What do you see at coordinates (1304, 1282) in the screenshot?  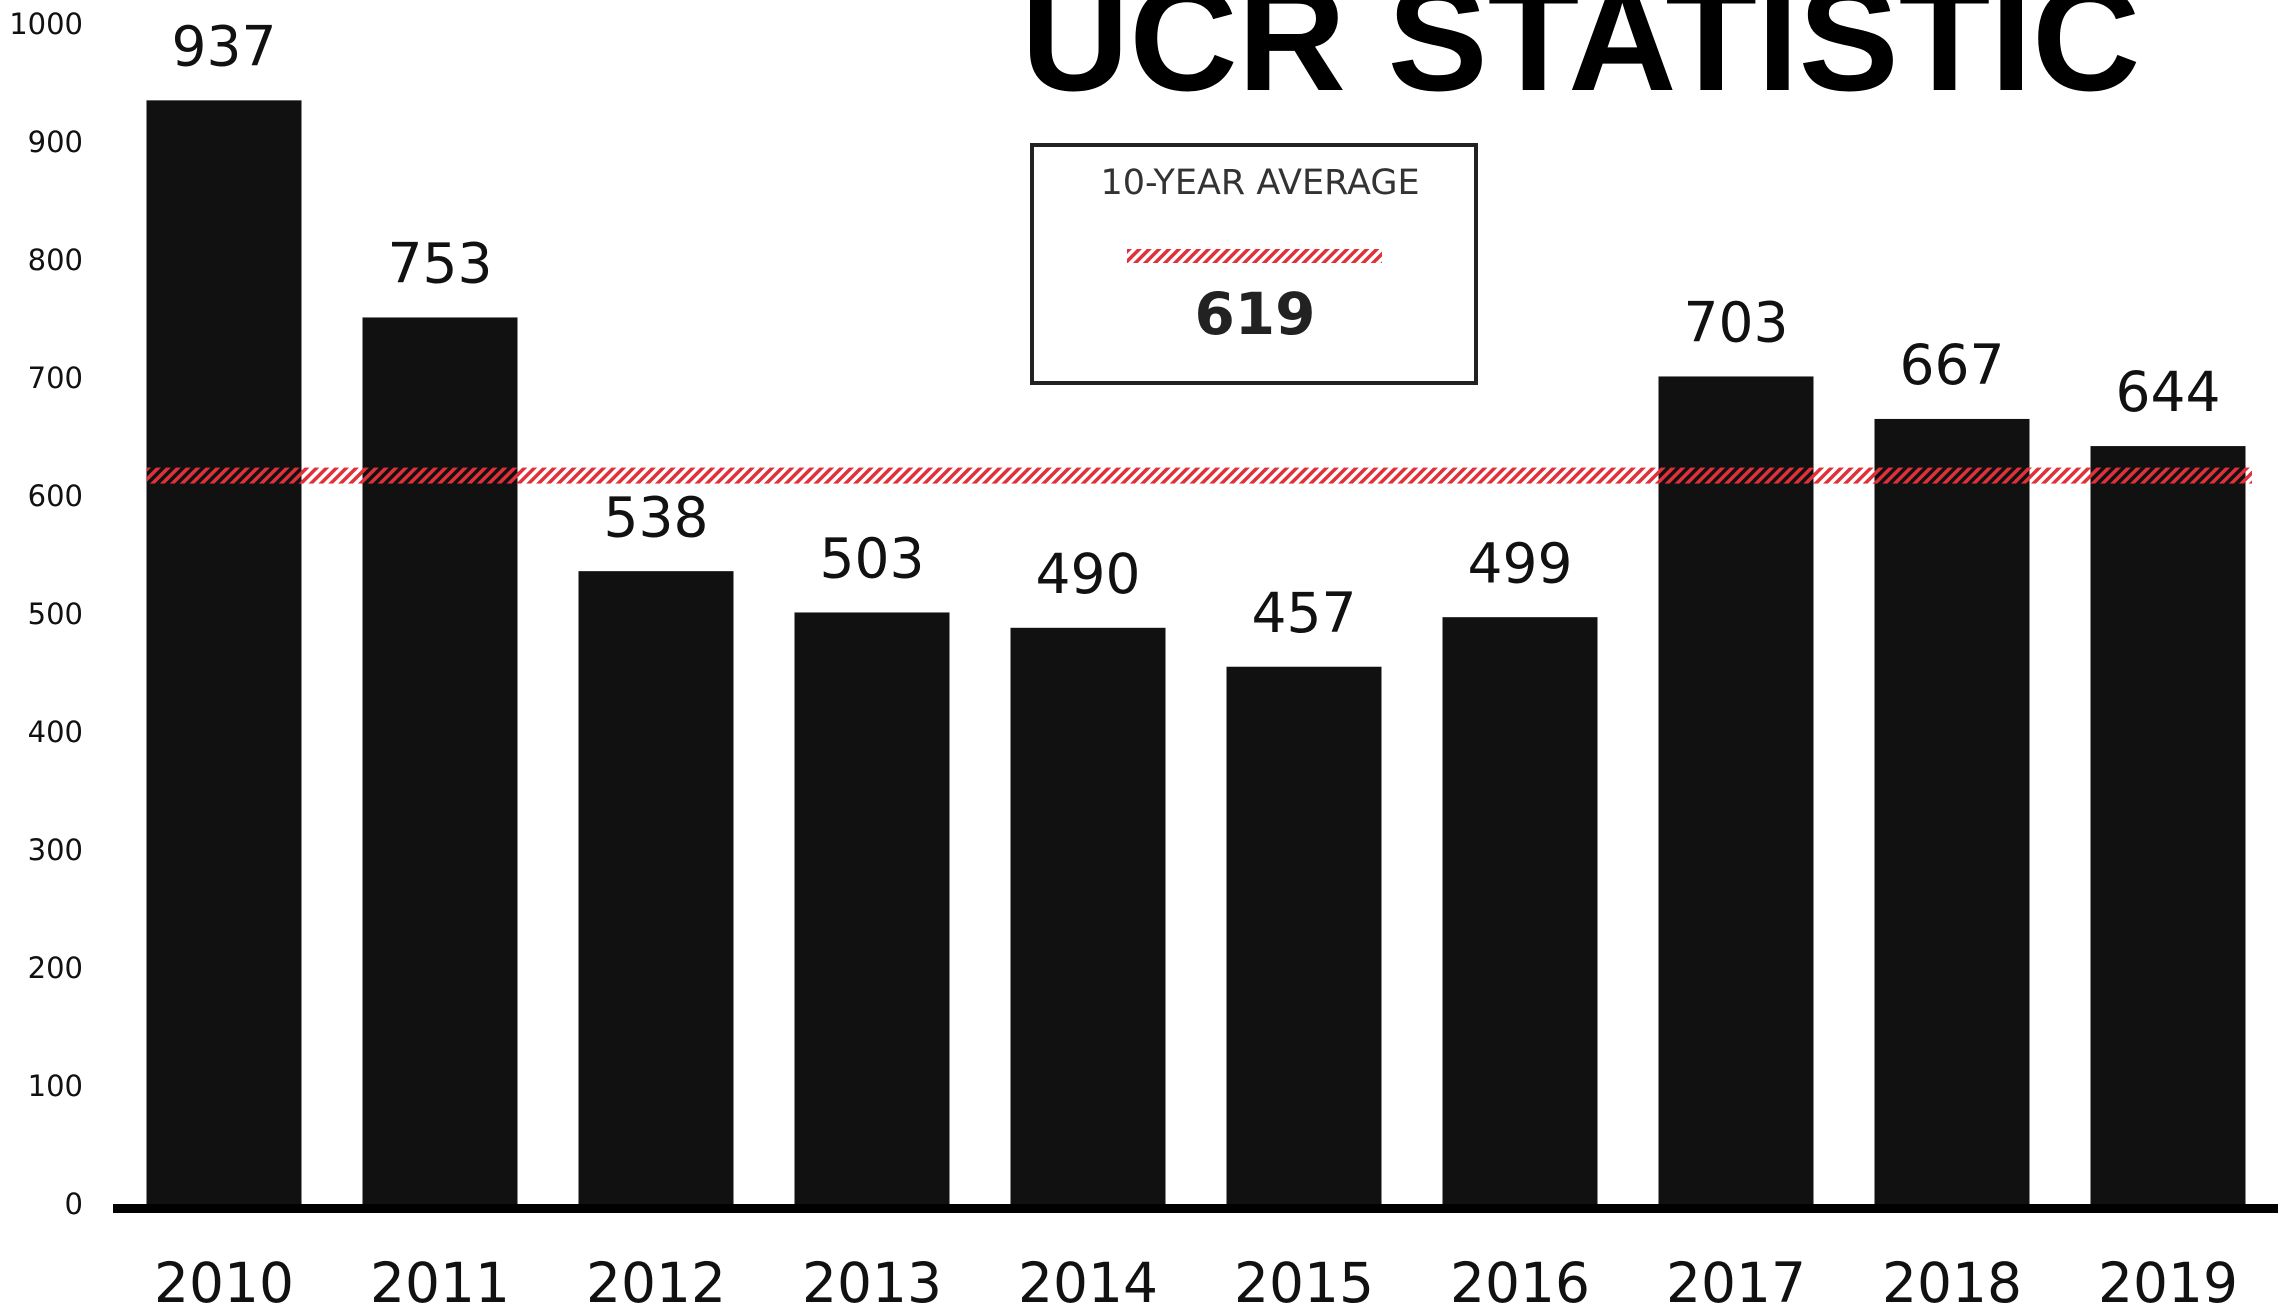 I see `x-tick-label: 2015` at bounding box center [1304, 1282].